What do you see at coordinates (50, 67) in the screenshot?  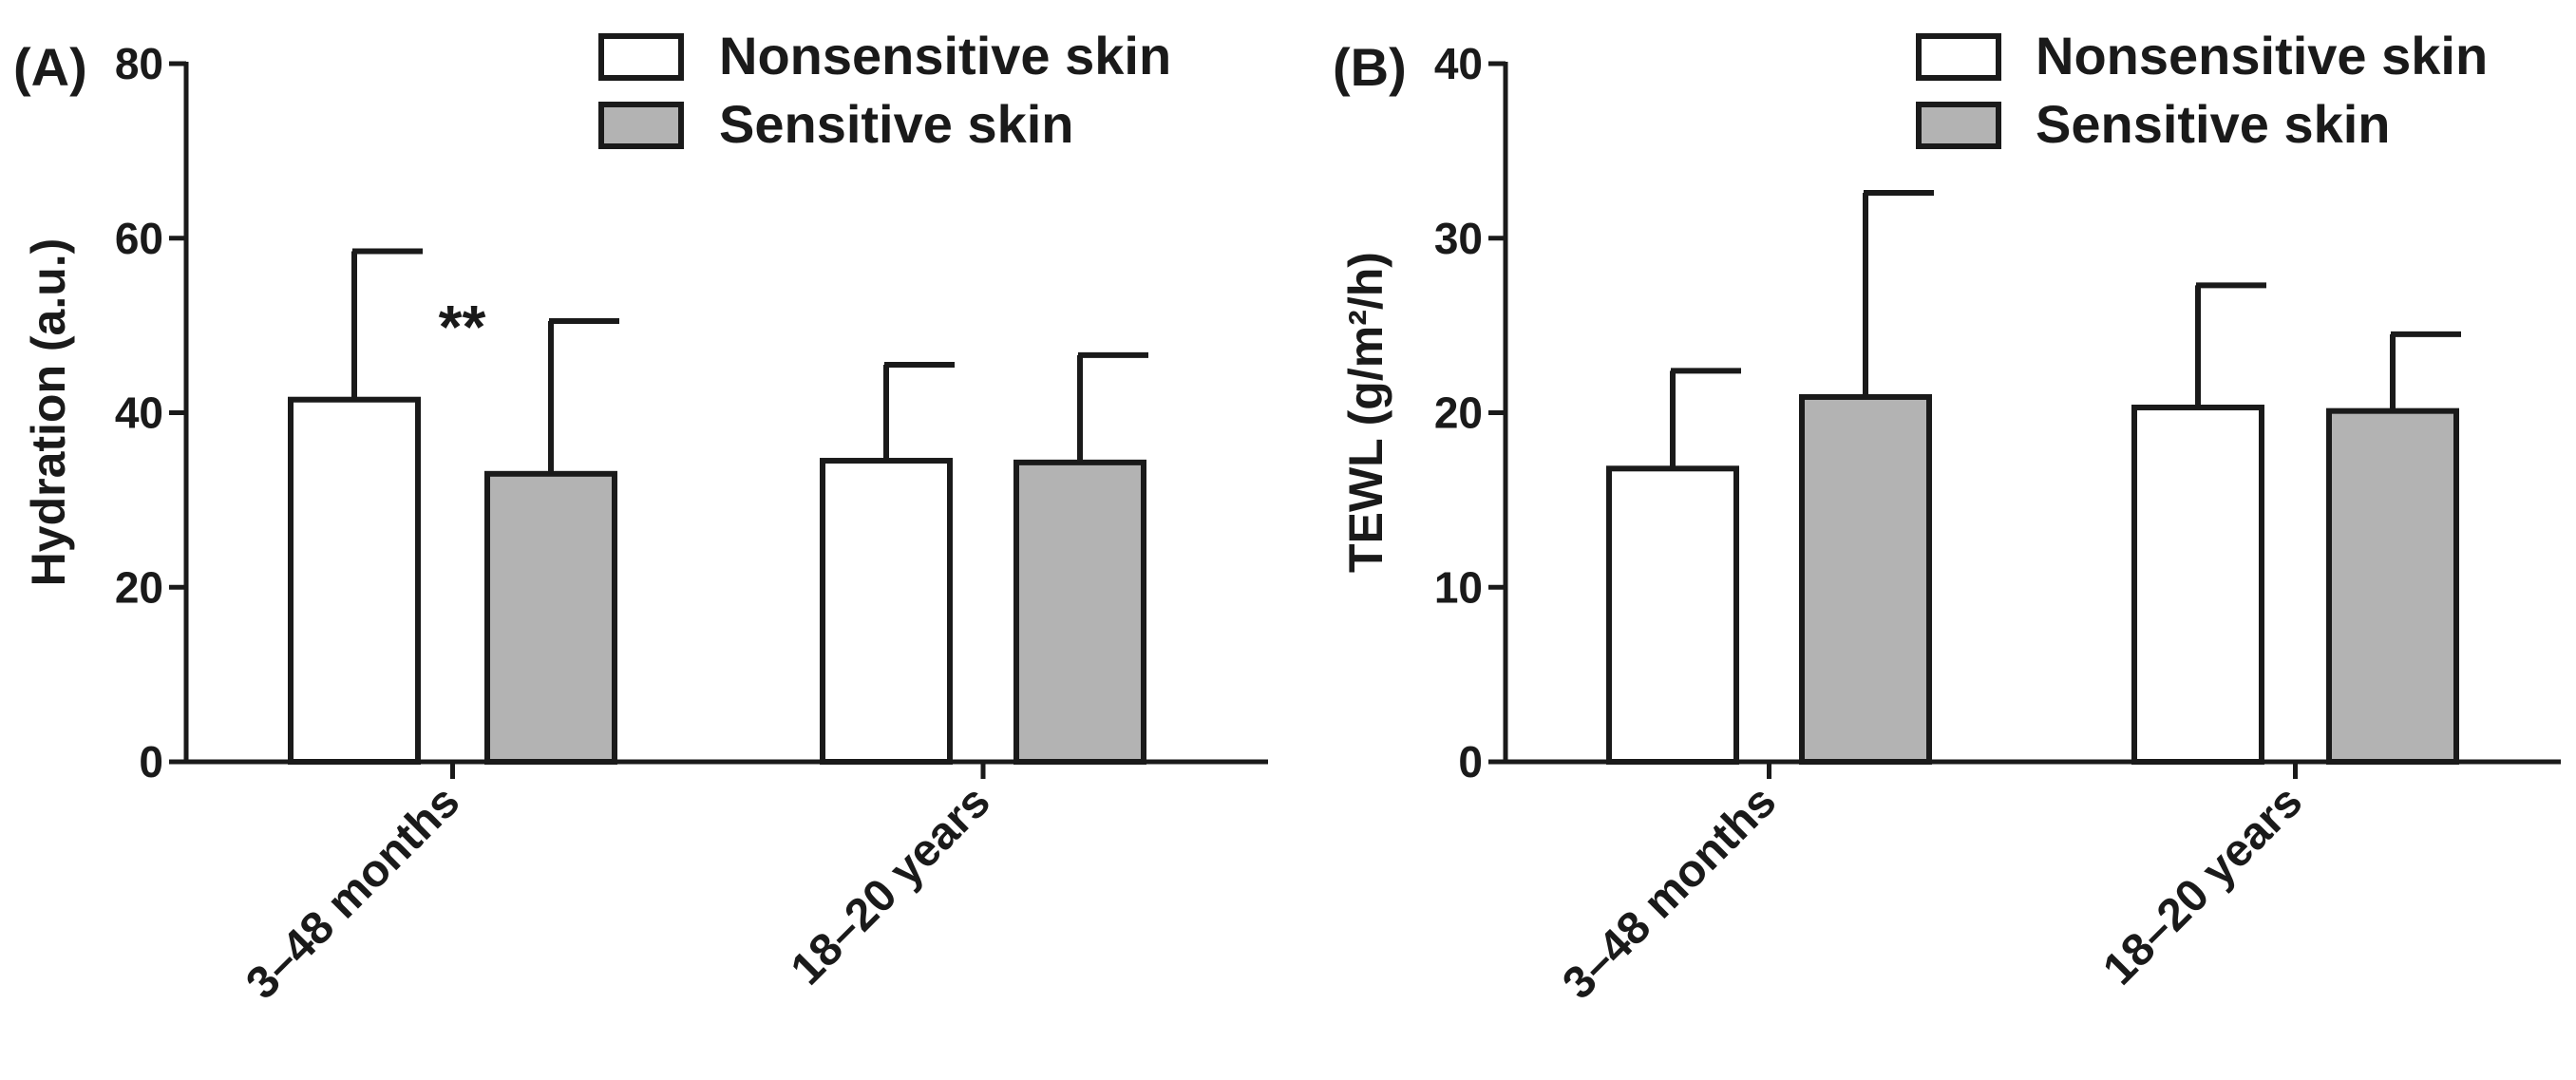 I see `panel-label: (A)` at bounding box center [50, 67].